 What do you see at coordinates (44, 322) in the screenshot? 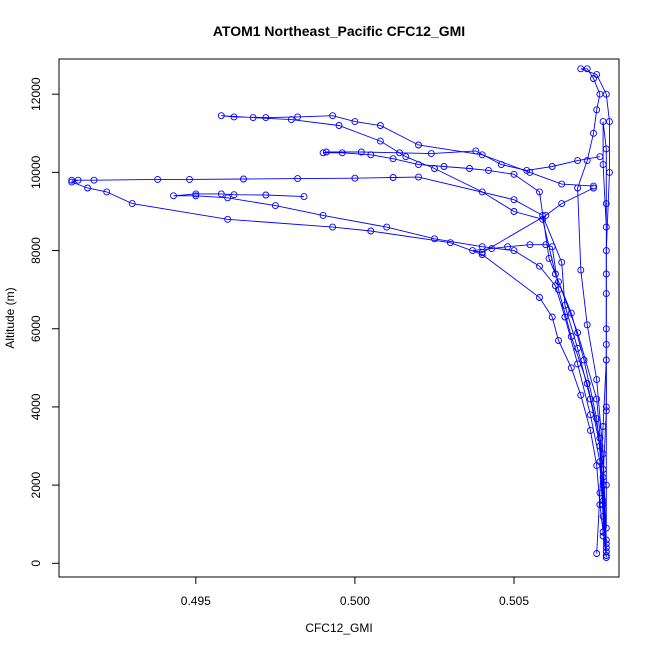
I see `y-axis: 0 2000 4000 6000 8000 10000 12000` at bounding box center [44, 322].